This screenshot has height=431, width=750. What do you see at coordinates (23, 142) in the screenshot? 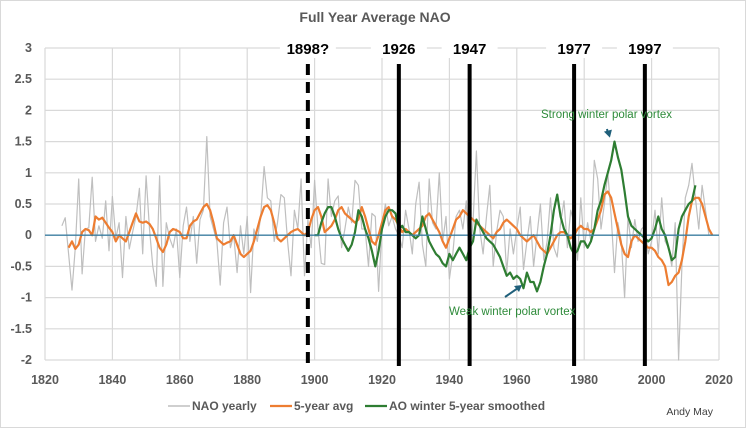
I see `y-tick-label: 1.5` at bounding box center [23, 142].